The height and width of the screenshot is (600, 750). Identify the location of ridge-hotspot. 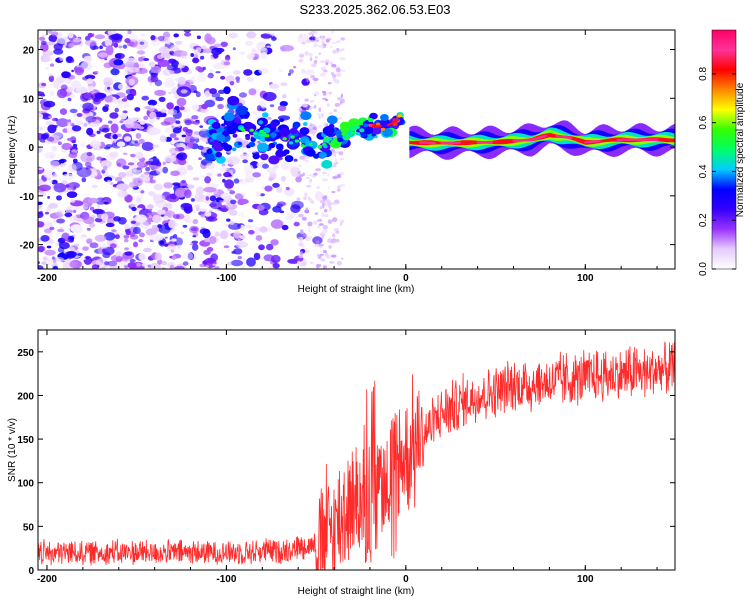
(529, 138).